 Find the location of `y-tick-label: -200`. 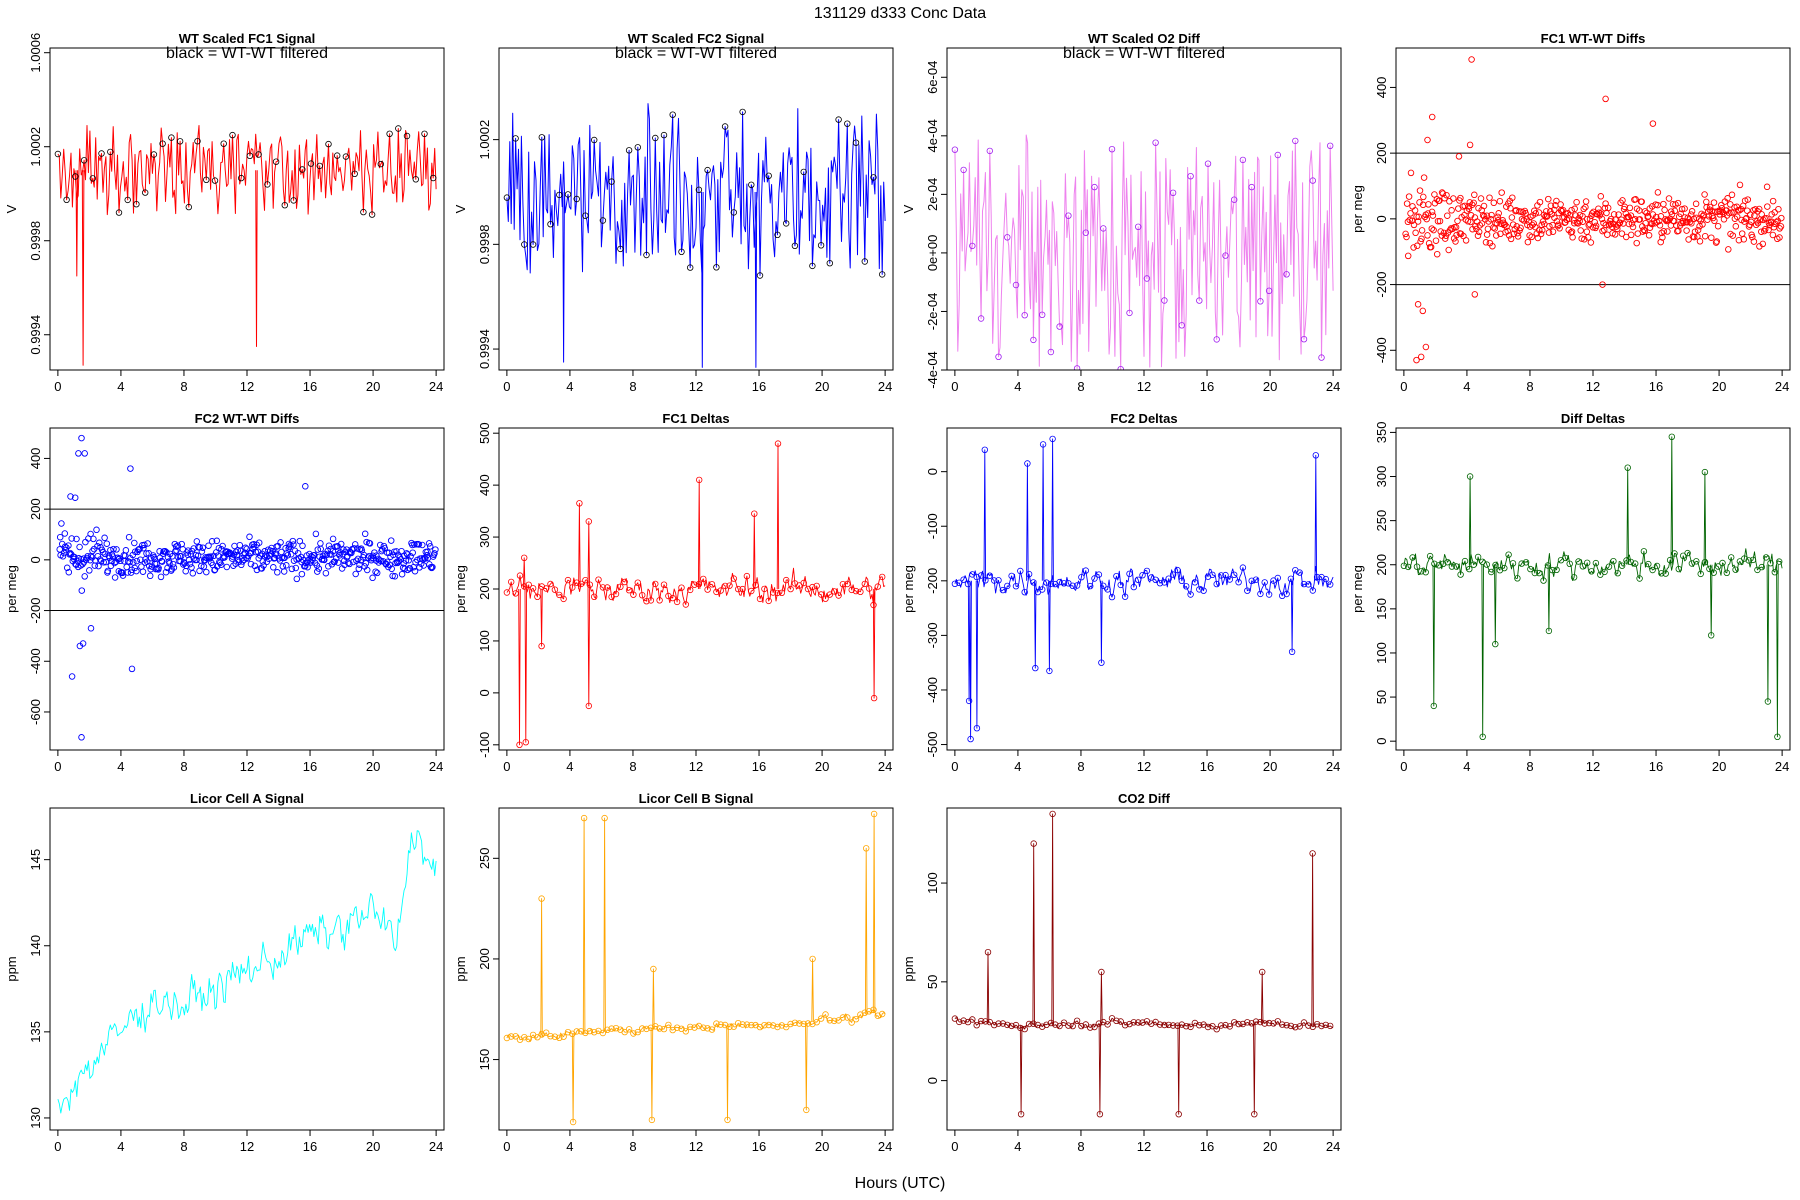

y-tick-label: -200 is located at coordinates (35, 611).